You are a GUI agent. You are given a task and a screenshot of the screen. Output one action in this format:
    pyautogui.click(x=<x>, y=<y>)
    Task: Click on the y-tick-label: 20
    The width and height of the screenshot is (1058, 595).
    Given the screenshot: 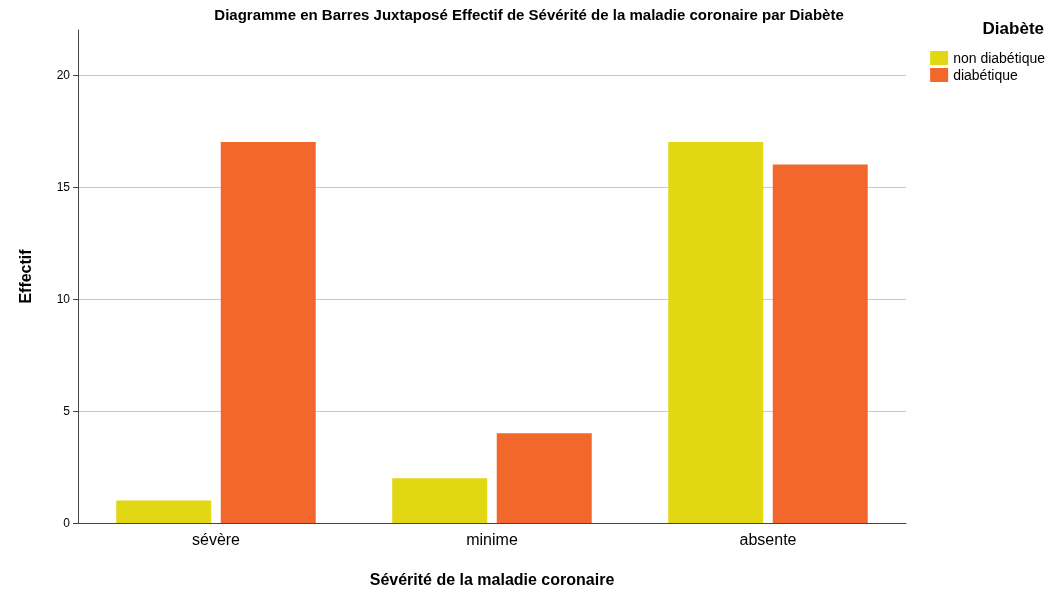 What is the action you would take?
    pyautogui.click(x=63, y=74)
    